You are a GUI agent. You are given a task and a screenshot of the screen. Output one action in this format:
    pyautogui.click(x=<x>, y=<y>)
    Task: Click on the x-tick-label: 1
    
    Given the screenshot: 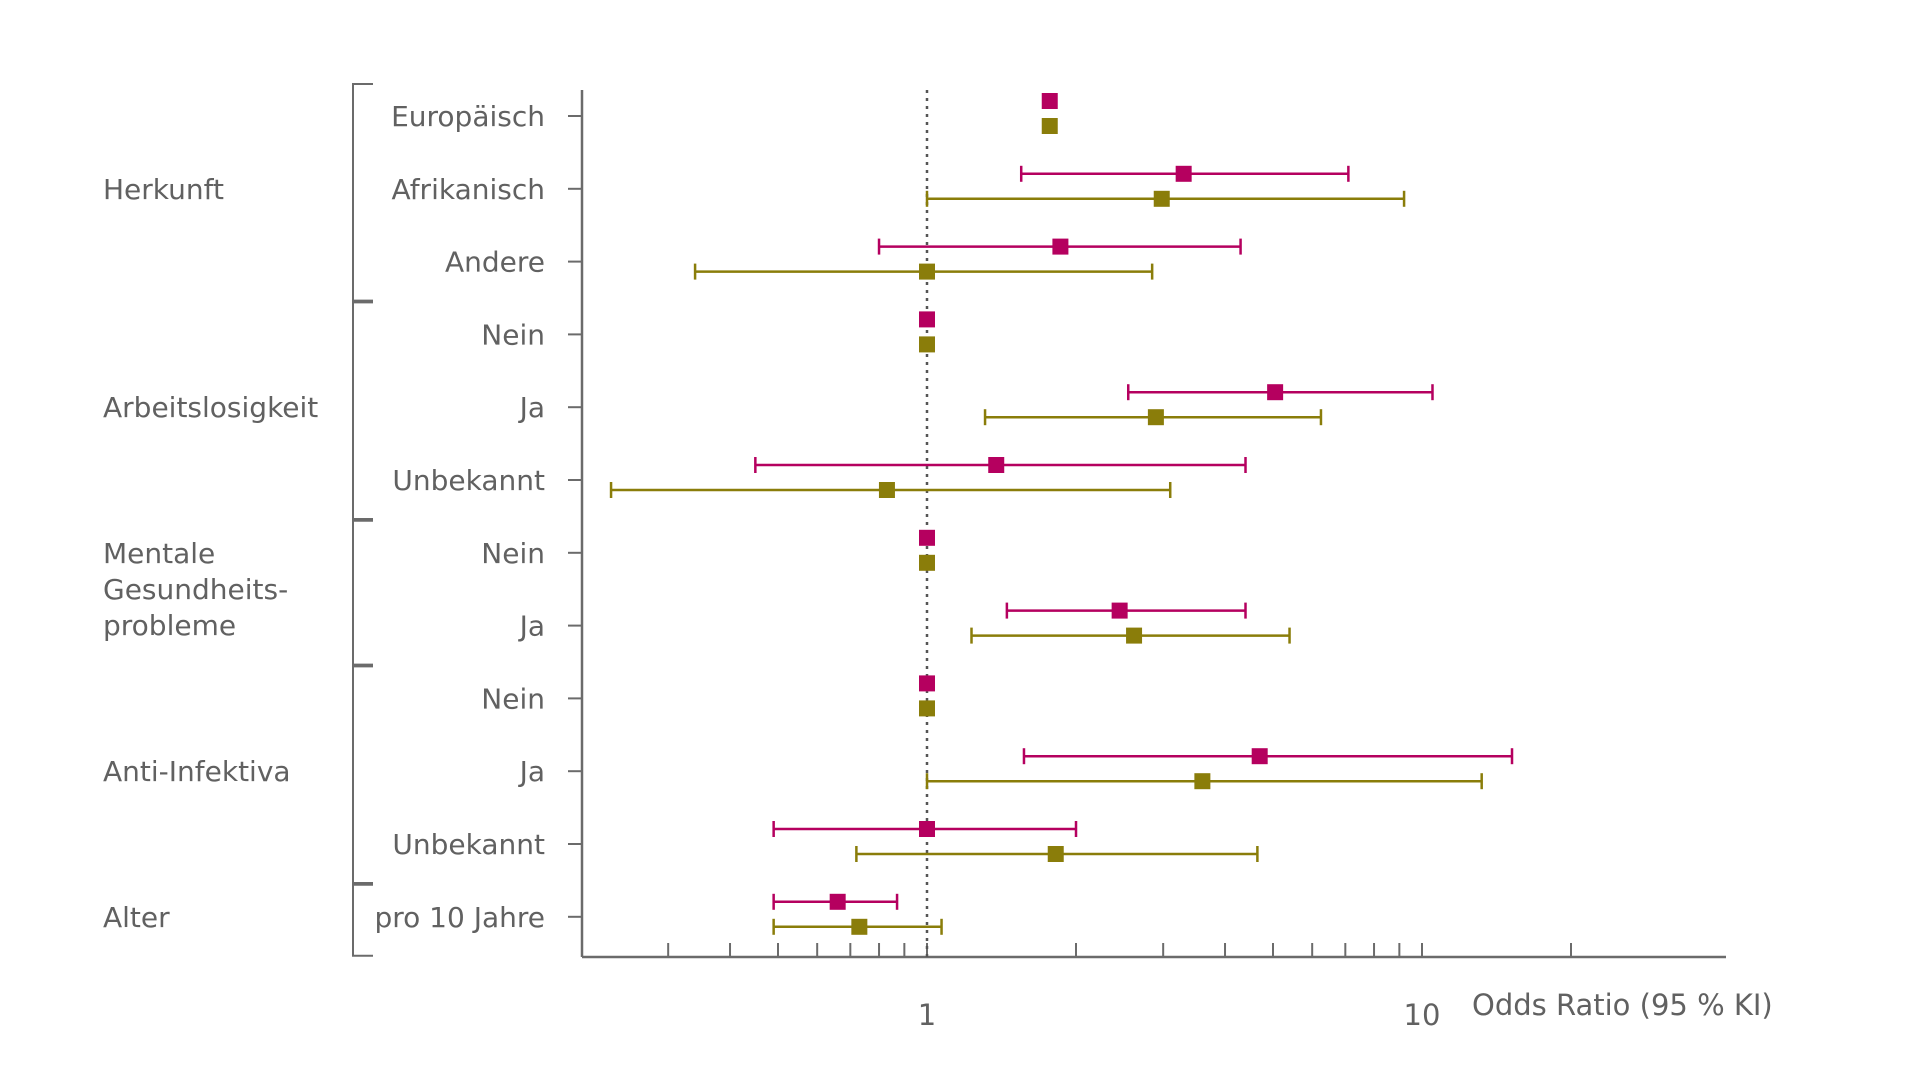 What is the action you would take?
    pyautogui.click(x=927, y=1015)
    